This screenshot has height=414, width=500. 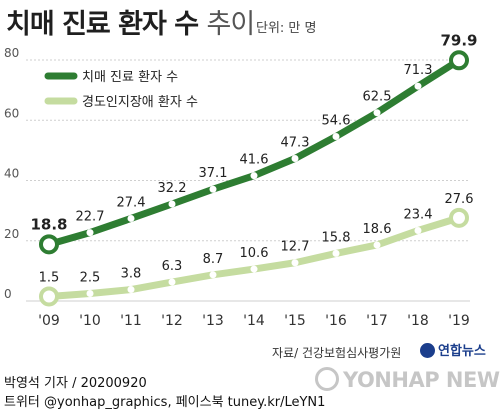 I want to click on x-tick-label: '18, so click(x=418, y=321).